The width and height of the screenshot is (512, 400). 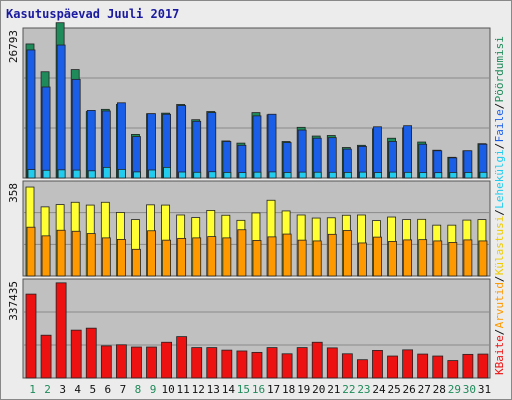 I want to click on bar-lehekülgi-day-13, so click(x=212, y=175).